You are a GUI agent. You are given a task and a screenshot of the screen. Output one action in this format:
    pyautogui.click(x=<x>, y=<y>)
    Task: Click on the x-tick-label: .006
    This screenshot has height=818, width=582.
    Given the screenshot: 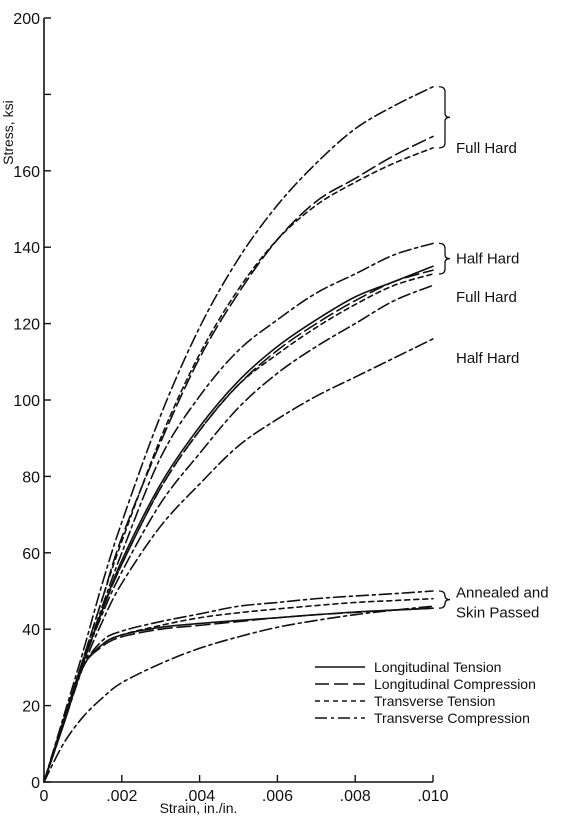 What is the action you would take?
    pyautogui.click(x=277, y=796)
    